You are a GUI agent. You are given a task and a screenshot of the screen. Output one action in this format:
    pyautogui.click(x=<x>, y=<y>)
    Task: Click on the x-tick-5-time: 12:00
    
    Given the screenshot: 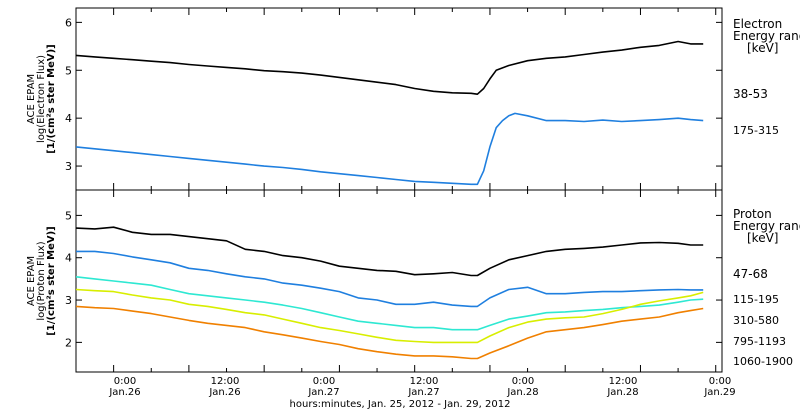 What is the action you would take?
    pyautogui.click(x=623, y=381)
    